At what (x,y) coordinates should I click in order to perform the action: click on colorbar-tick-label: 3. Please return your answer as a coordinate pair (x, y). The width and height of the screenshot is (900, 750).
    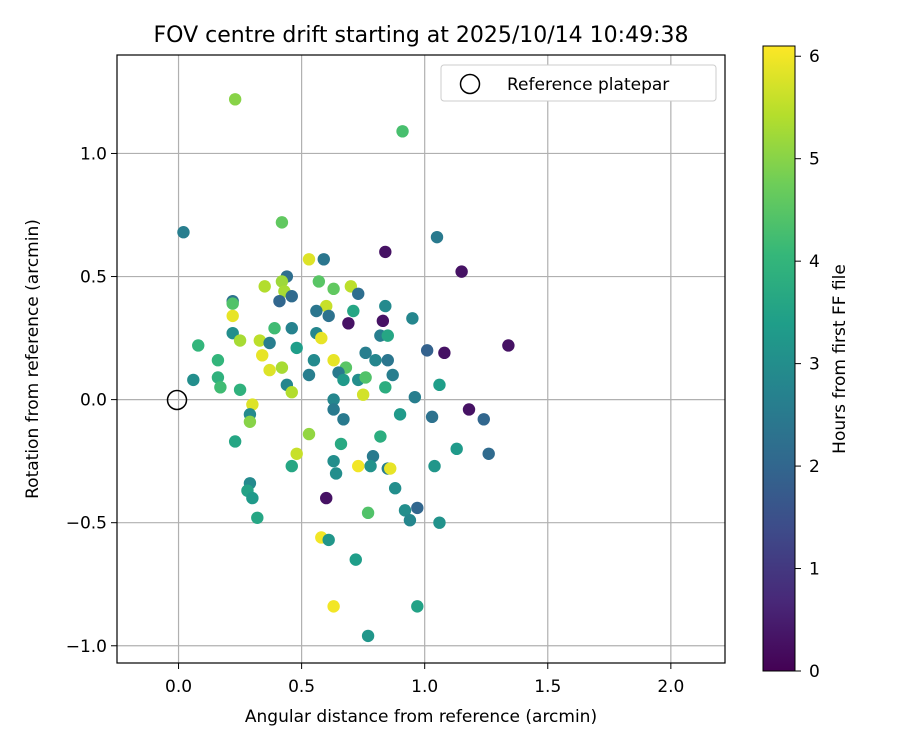
    Looking at the image, I should click on (814, 365).